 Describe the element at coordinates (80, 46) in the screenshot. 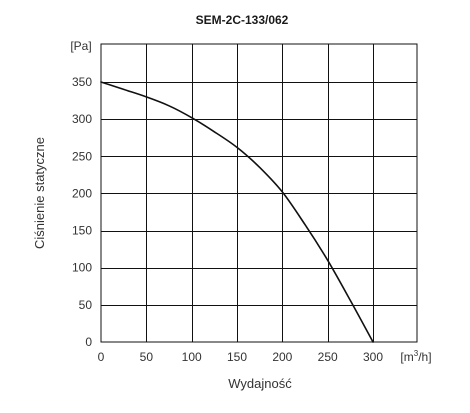

I see `y-axis-unit: [Pa]` at that location.